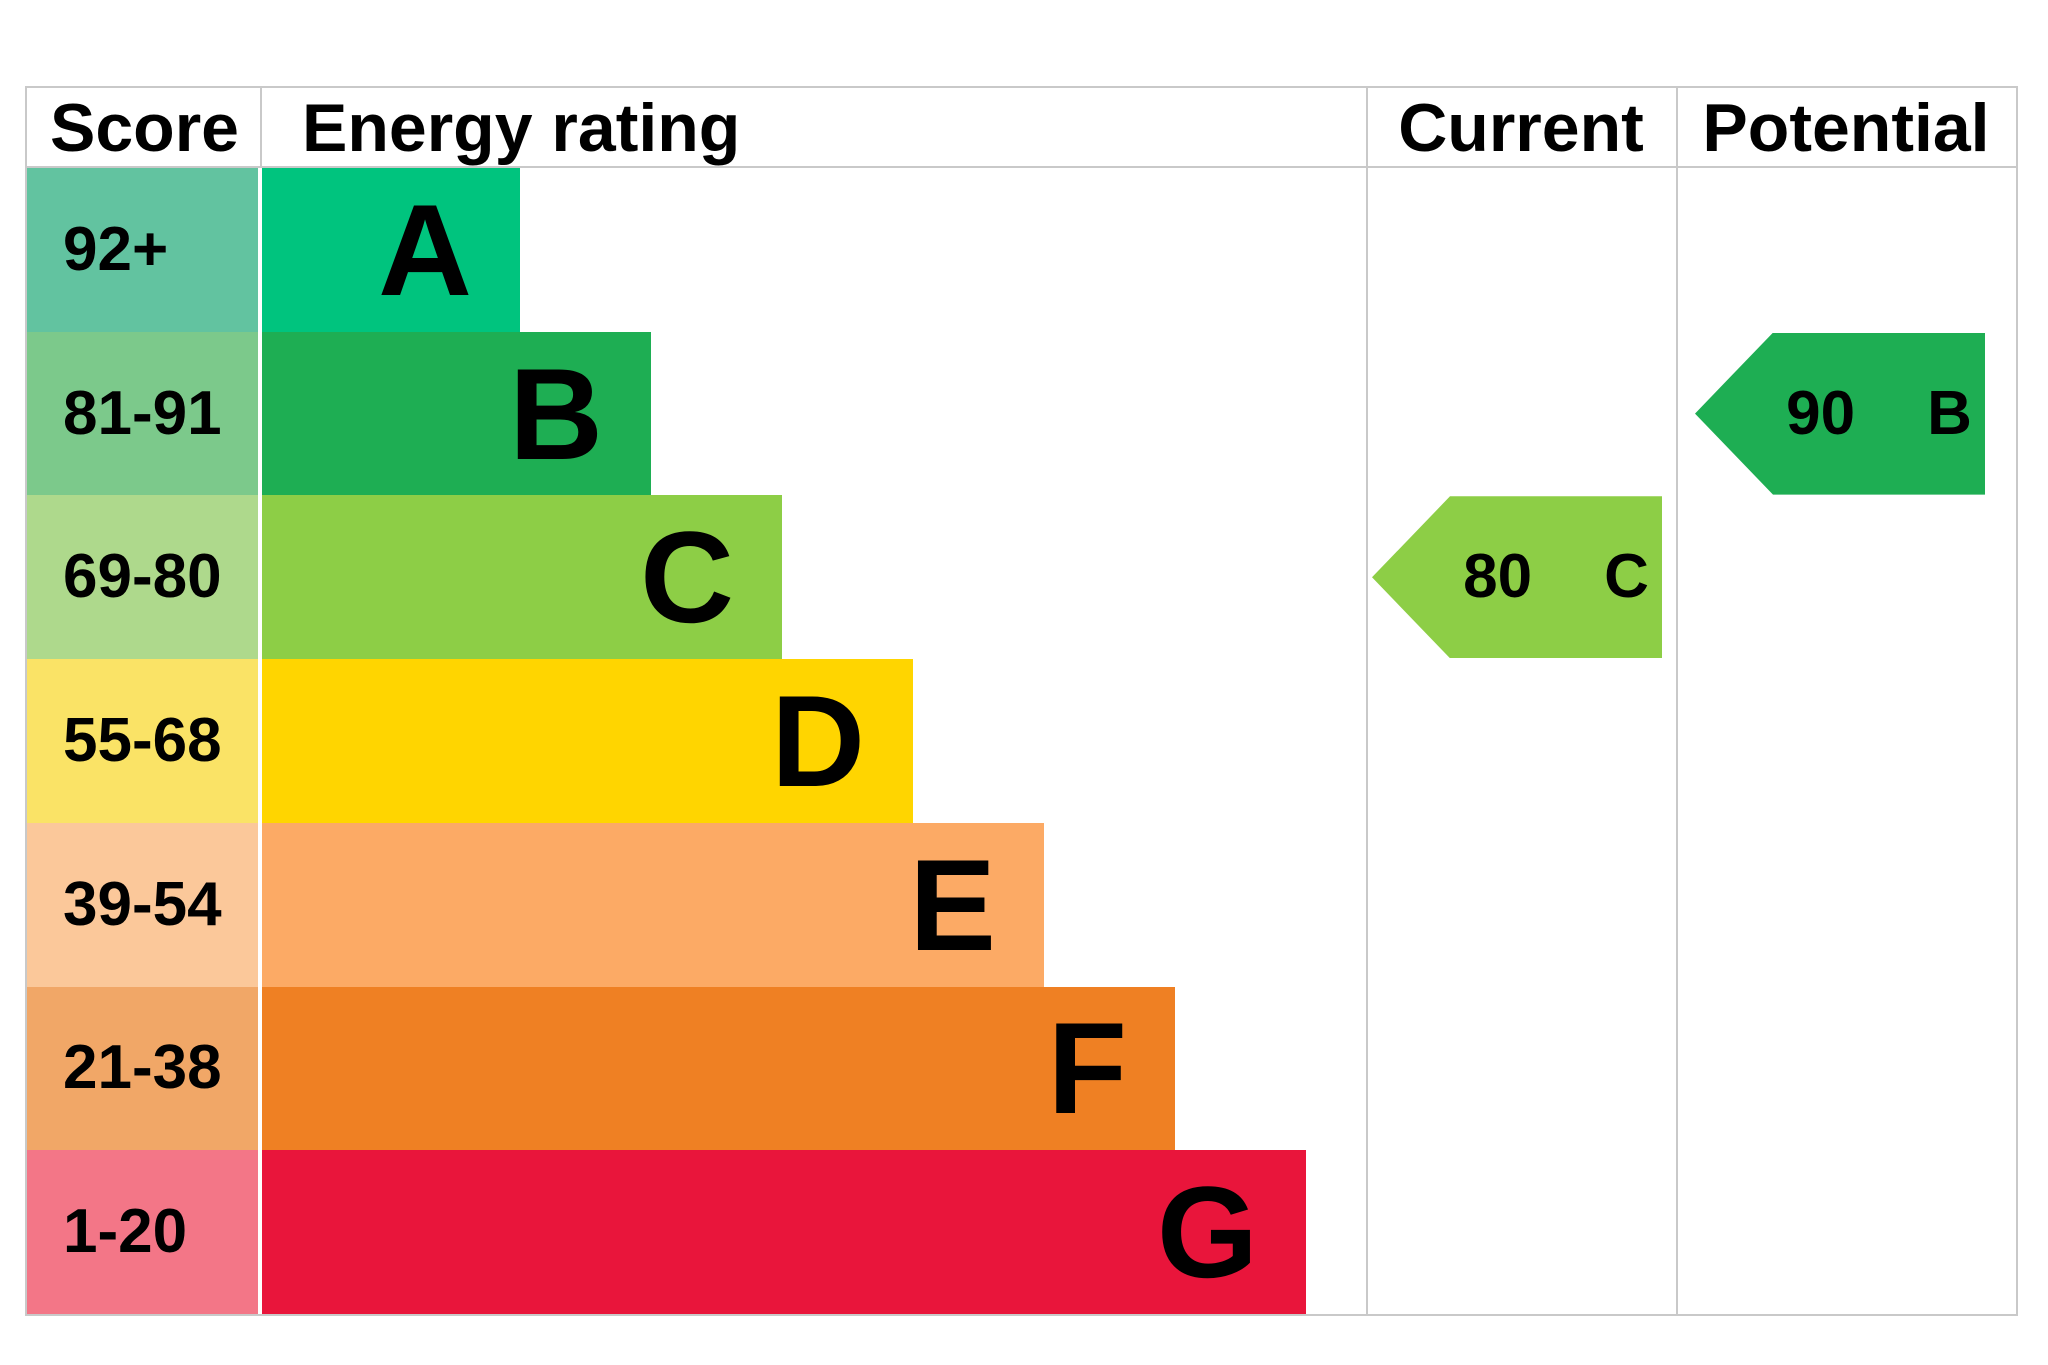  I want to click on rating-bar-g: G, so click(784, 1232).